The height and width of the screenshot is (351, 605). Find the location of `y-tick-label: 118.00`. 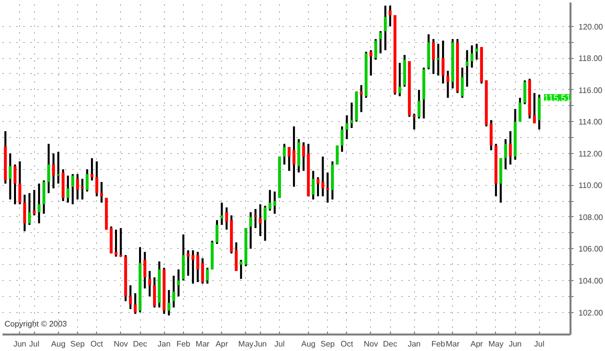

y-tick-label: 118.00 is located at coordinates (590, 59).